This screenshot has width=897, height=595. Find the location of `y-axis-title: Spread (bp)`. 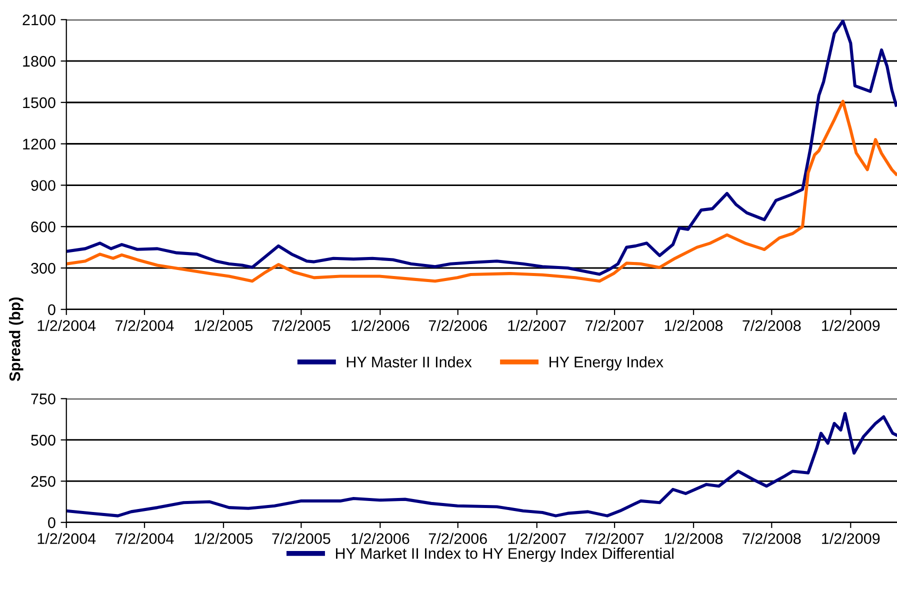

y-axis-title: Spread (bp) is located at coordinates (16, 339).